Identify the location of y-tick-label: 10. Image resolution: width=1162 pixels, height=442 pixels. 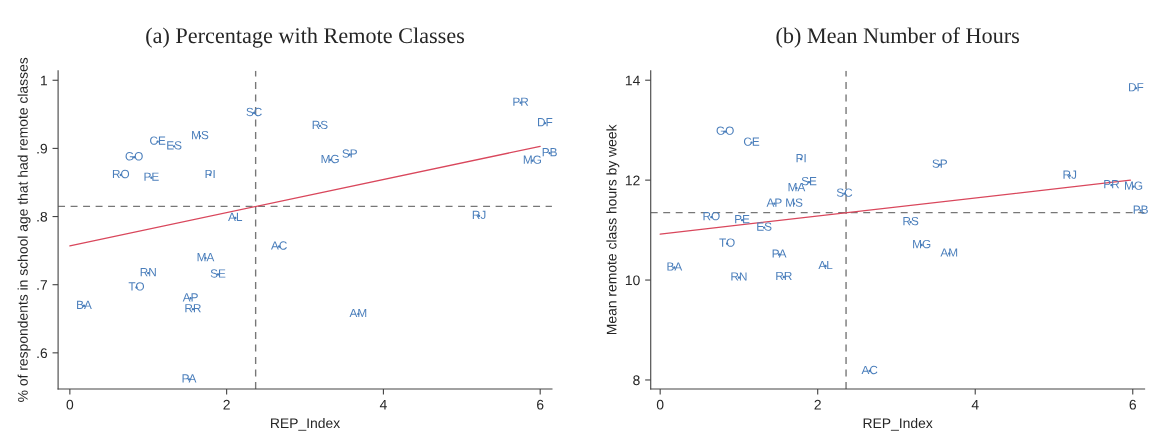
(632, 280).